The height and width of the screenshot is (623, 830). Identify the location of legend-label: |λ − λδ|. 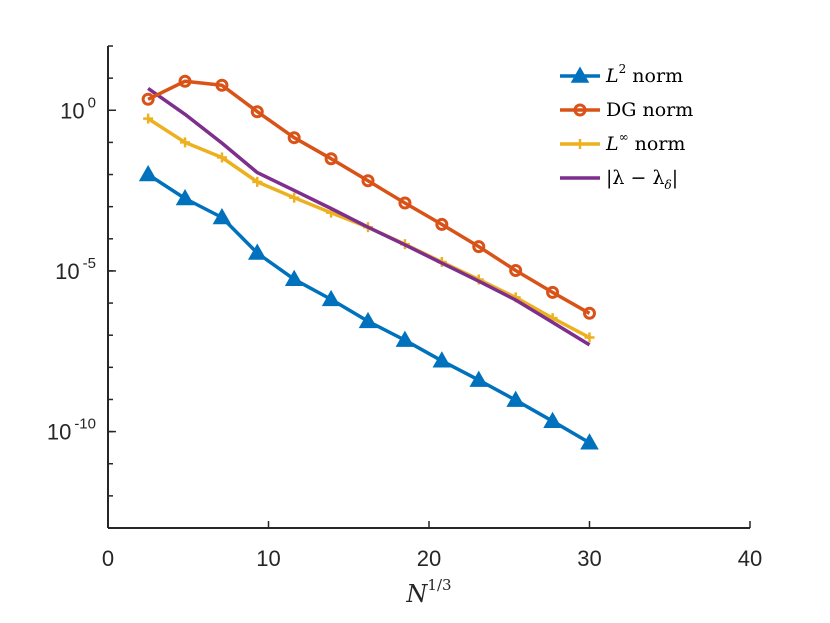
(642, 179).